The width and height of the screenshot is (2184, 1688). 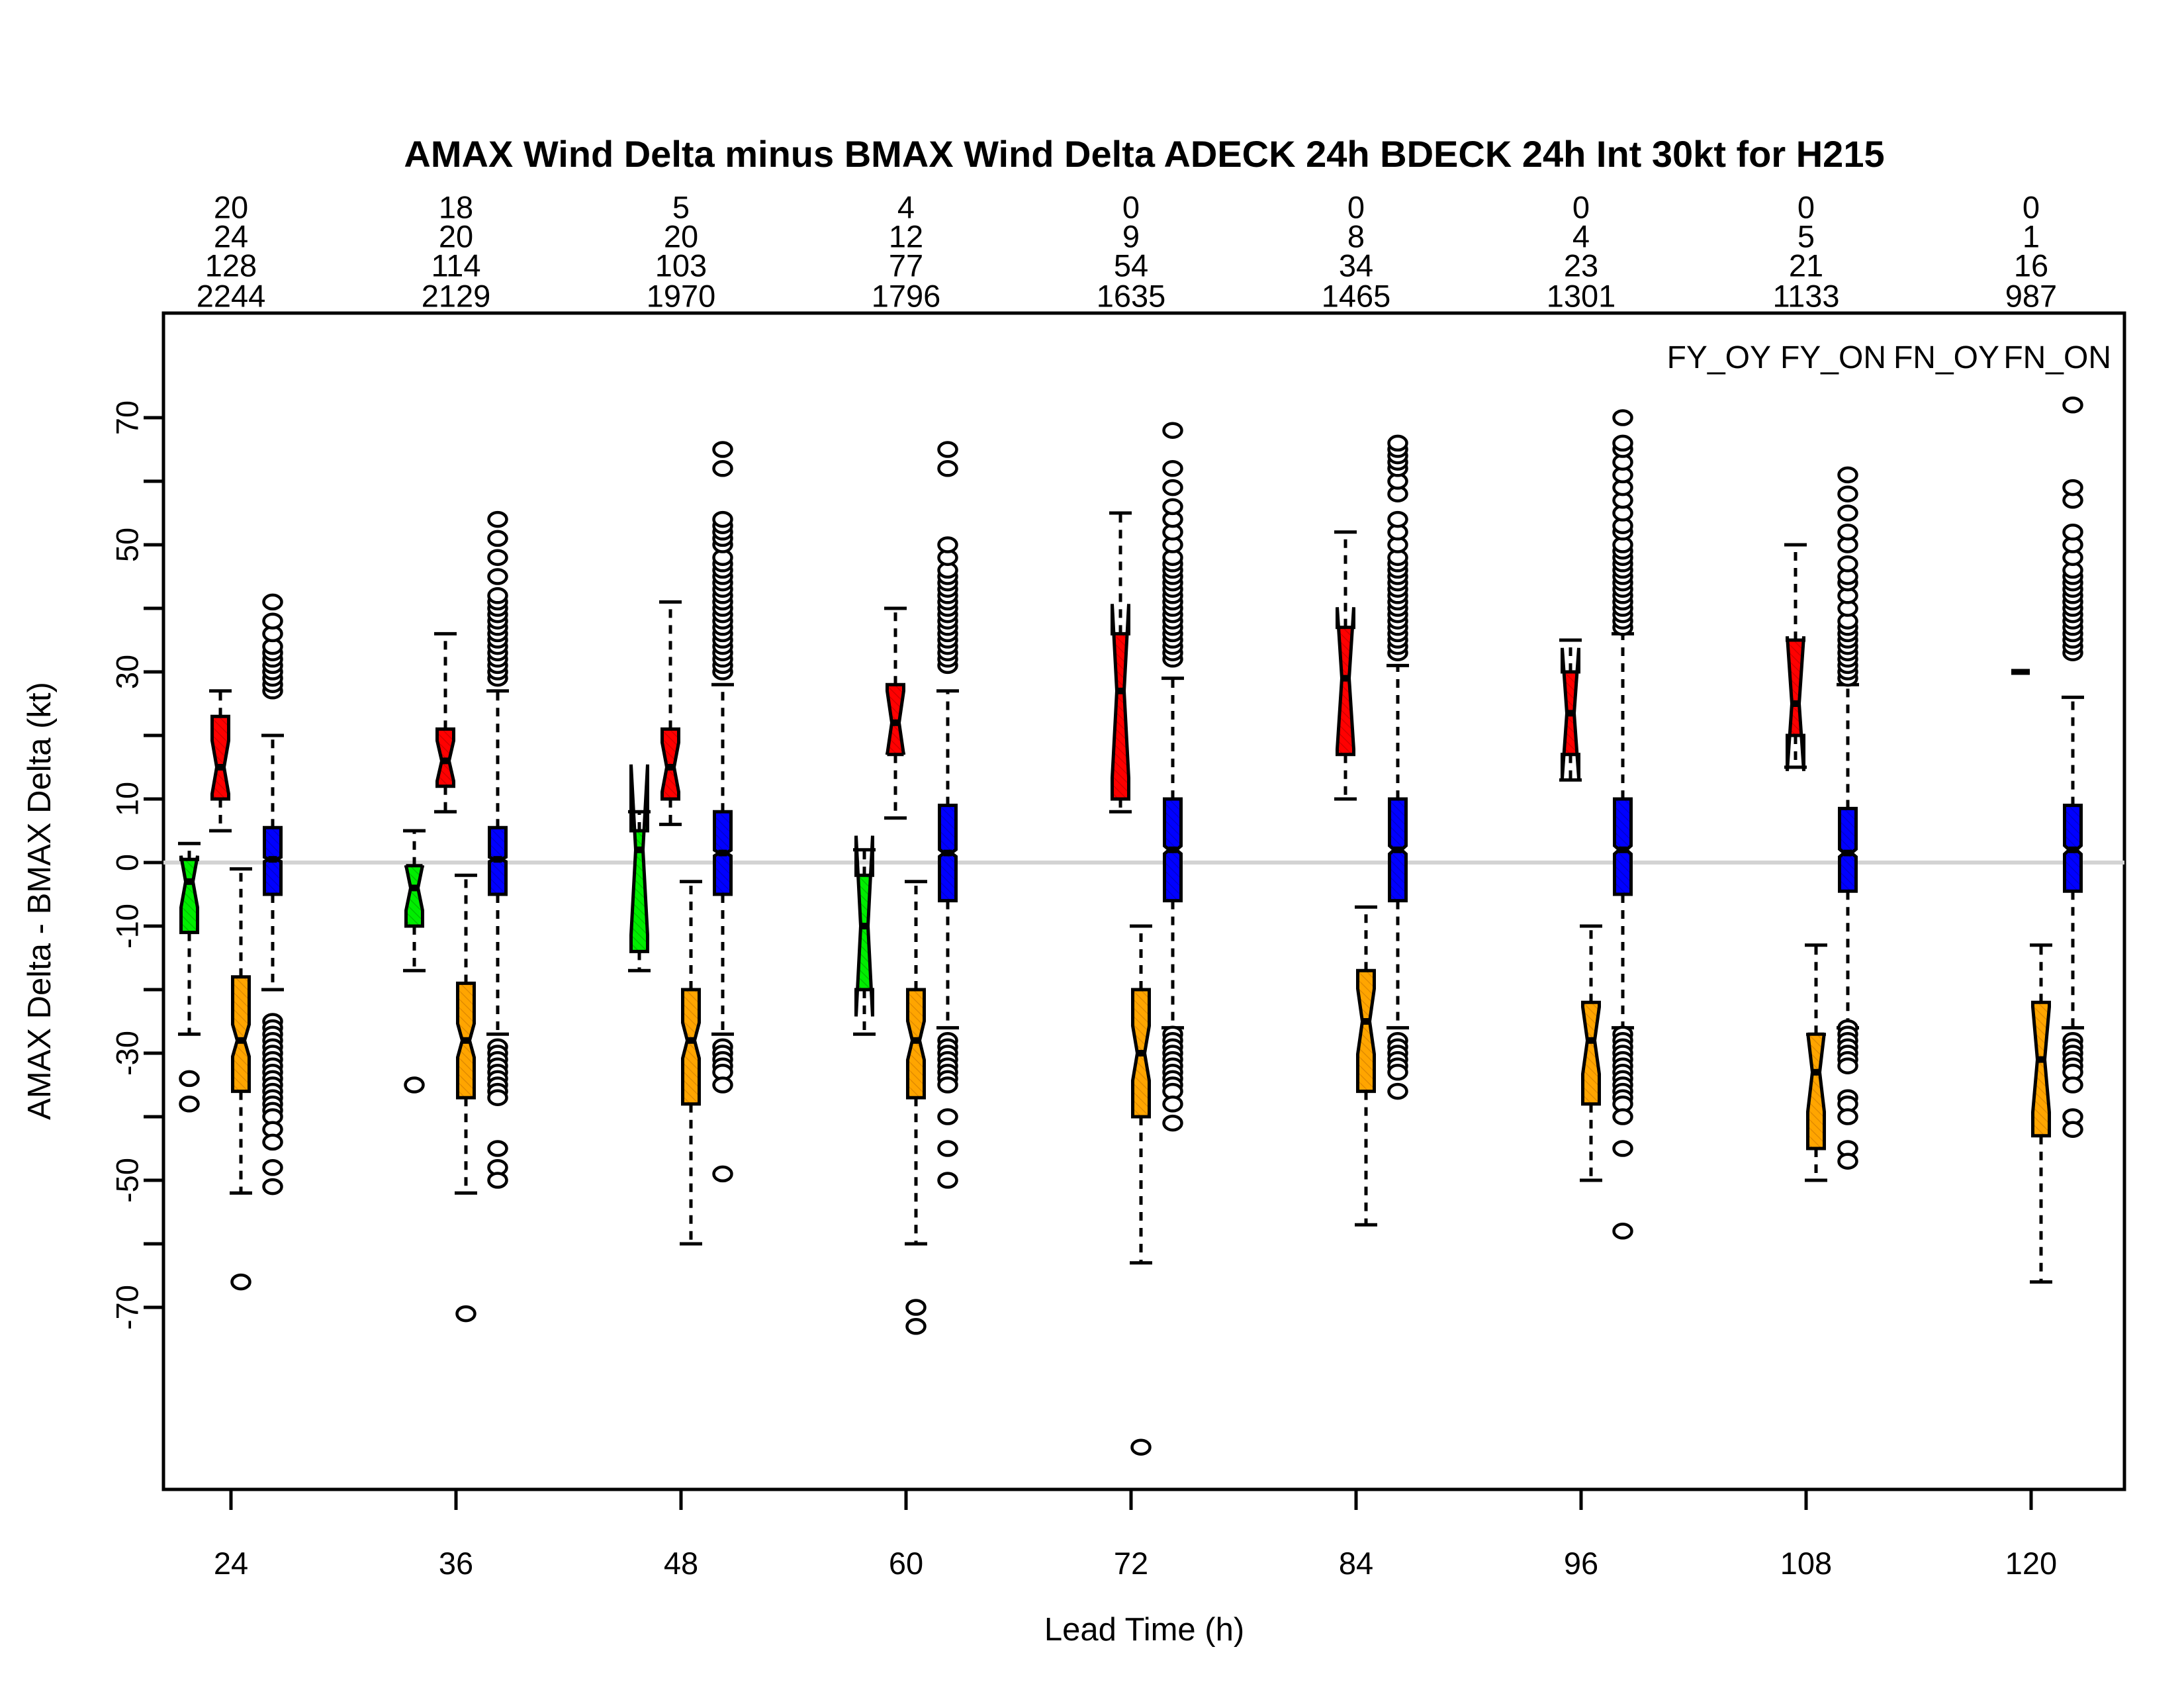 What do you see at coordinates (127, 1180) in the screenshot?
I see `y-tick-label: -50` at bounding box center [127, 1180].